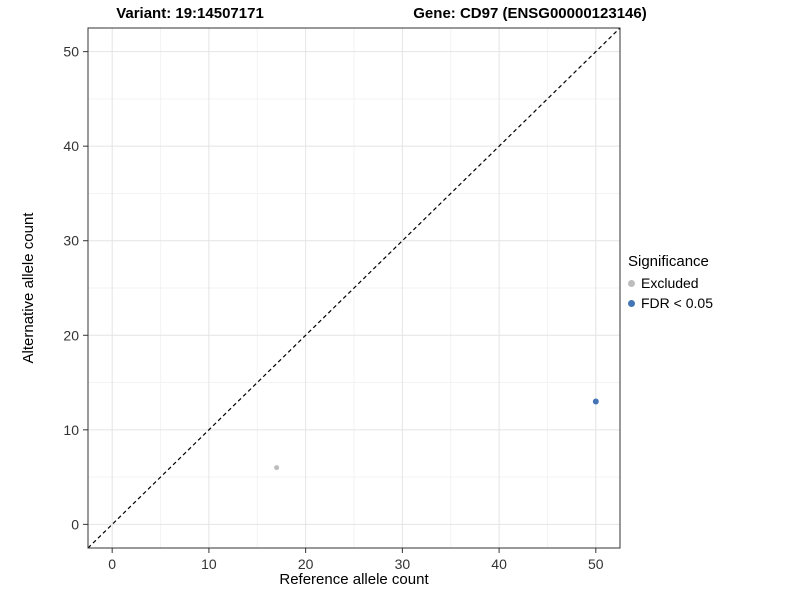 The image size is (800, 600). What do you see at coordinates (71, 241) in the screenshot?
I see `y-tick-label: 30` at bounding box center [71, 241].